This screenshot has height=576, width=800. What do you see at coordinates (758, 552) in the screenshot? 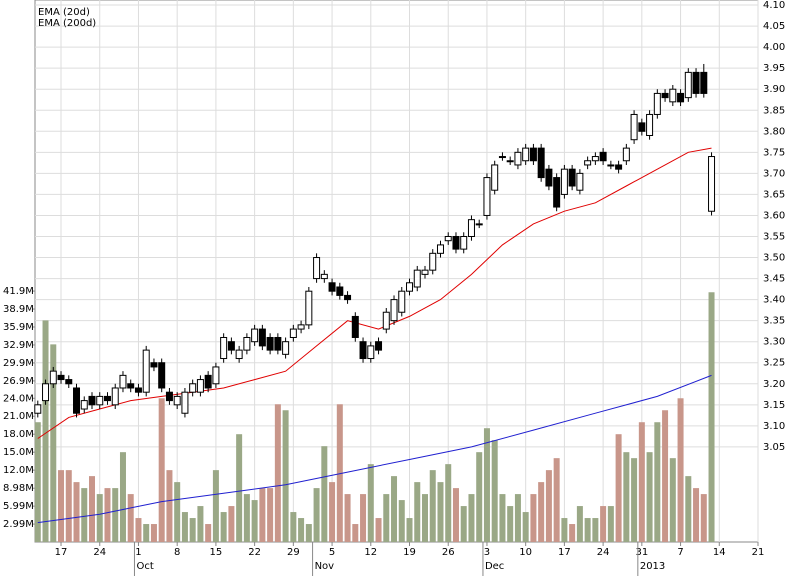
I see `x-tick-label: 21` at bounding box center [758, 552].